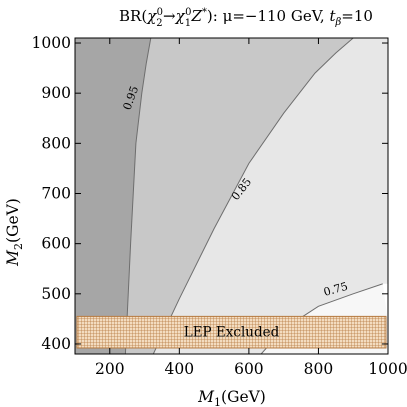  Describe the element at coordinates (246, 18) in the screenshot. I see `chart-title: BR(χ20→χ10Z*): μ=−110 GeV, tβ=10` at that location.